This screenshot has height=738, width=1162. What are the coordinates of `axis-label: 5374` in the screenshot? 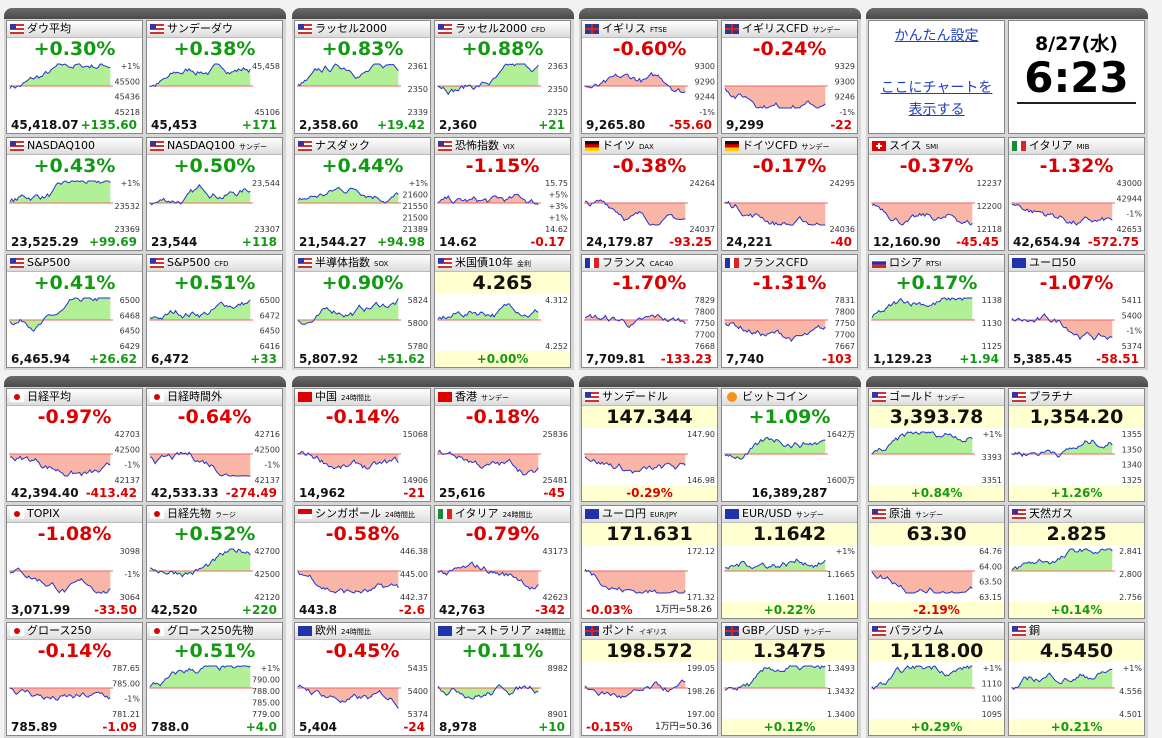 It's located at (1132, 346).